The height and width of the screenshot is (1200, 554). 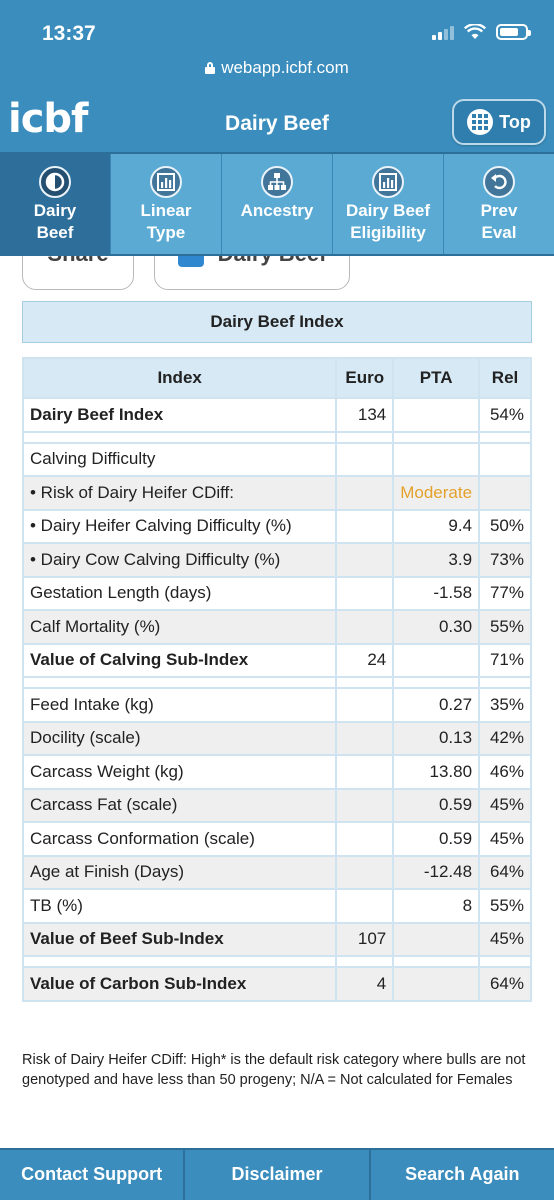 What do you see at coordinates (499, 122) in the screenshot?
I see `top-button: Top` at bounding box center [499, 122].